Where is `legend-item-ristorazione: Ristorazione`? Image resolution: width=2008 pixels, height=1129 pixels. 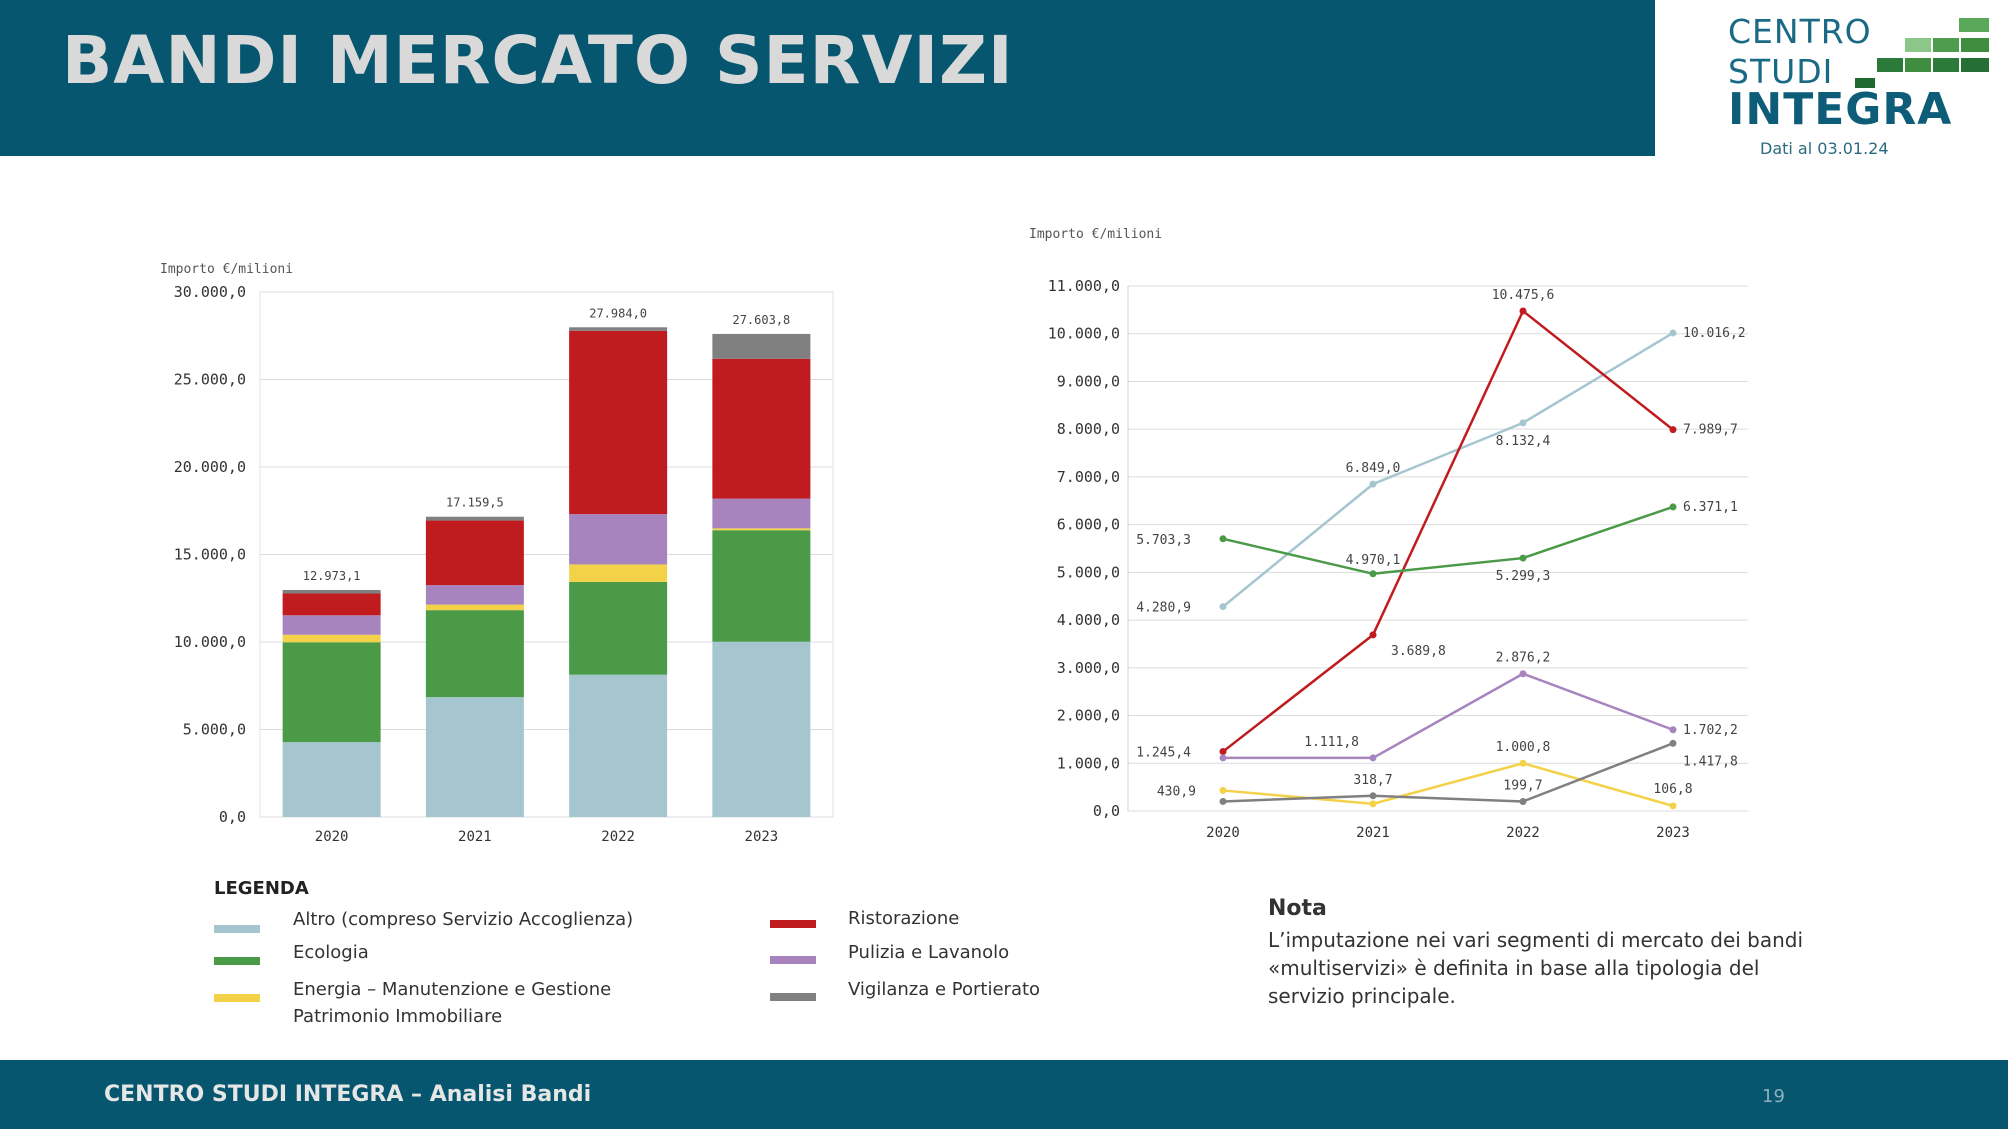 legend-item-ristorazione: Ristorazione is located at coordinates (904, 918).